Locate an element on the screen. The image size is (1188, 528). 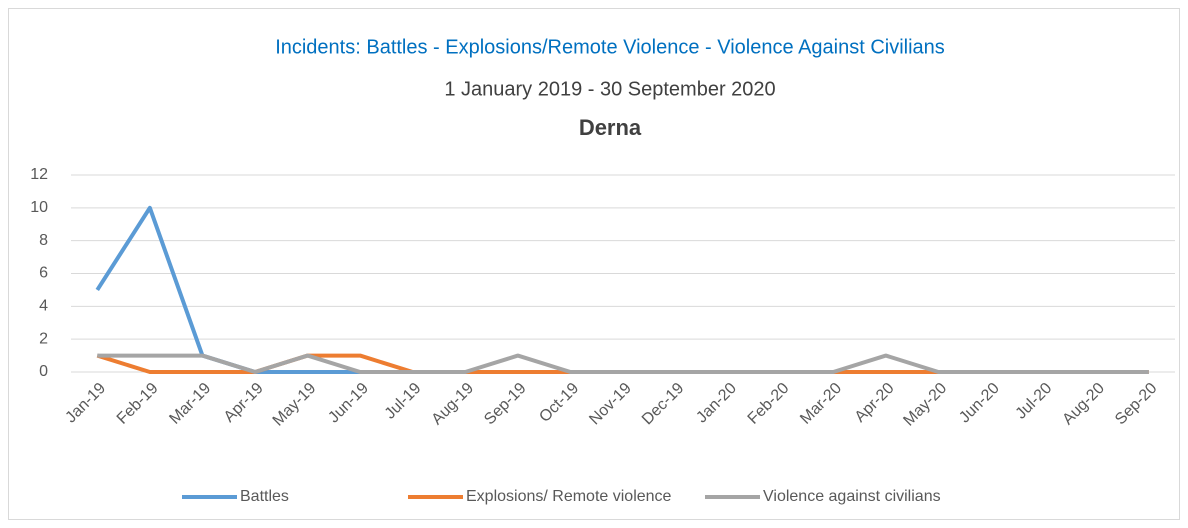
y-tick-label: 0 is located at coordinates (43, 371).